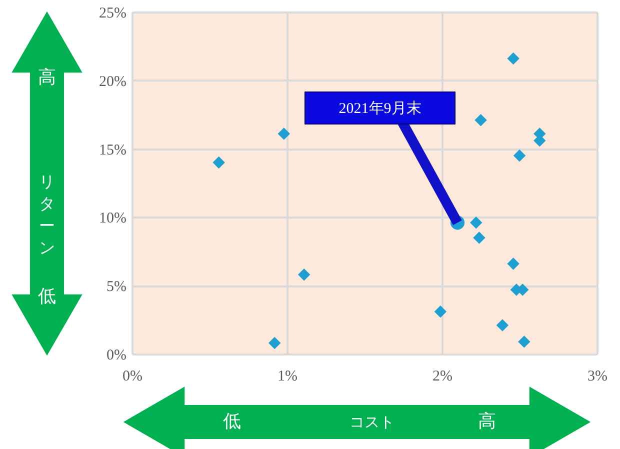 This screenshot has height=449, width=620. I want to click on y-tick-label: 15%, so click(112, 150).